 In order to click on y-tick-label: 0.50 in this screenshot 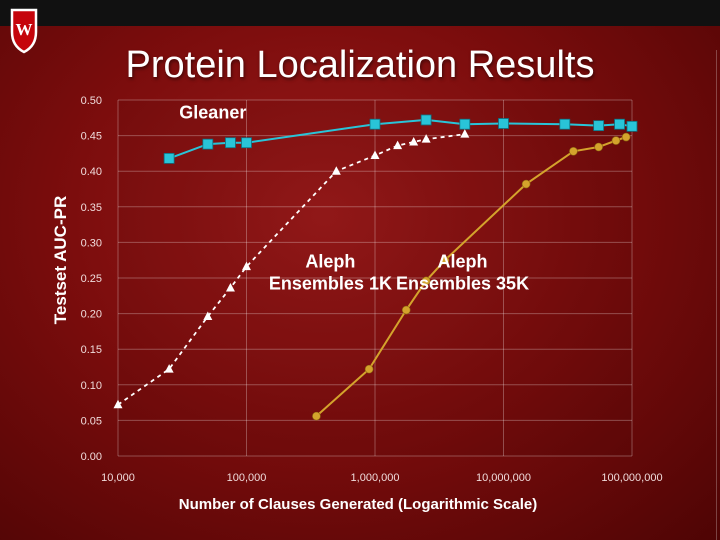, I will do `click(91, 101)`.